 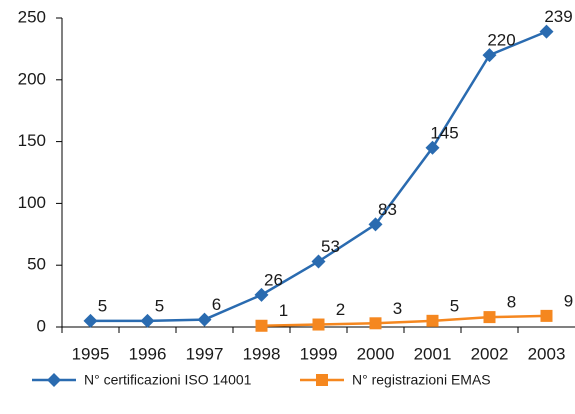 What do you see at coordinates (32, 16) in the screenshot?
I see `y-tick-label: 250` at bounding box center [32, 16].